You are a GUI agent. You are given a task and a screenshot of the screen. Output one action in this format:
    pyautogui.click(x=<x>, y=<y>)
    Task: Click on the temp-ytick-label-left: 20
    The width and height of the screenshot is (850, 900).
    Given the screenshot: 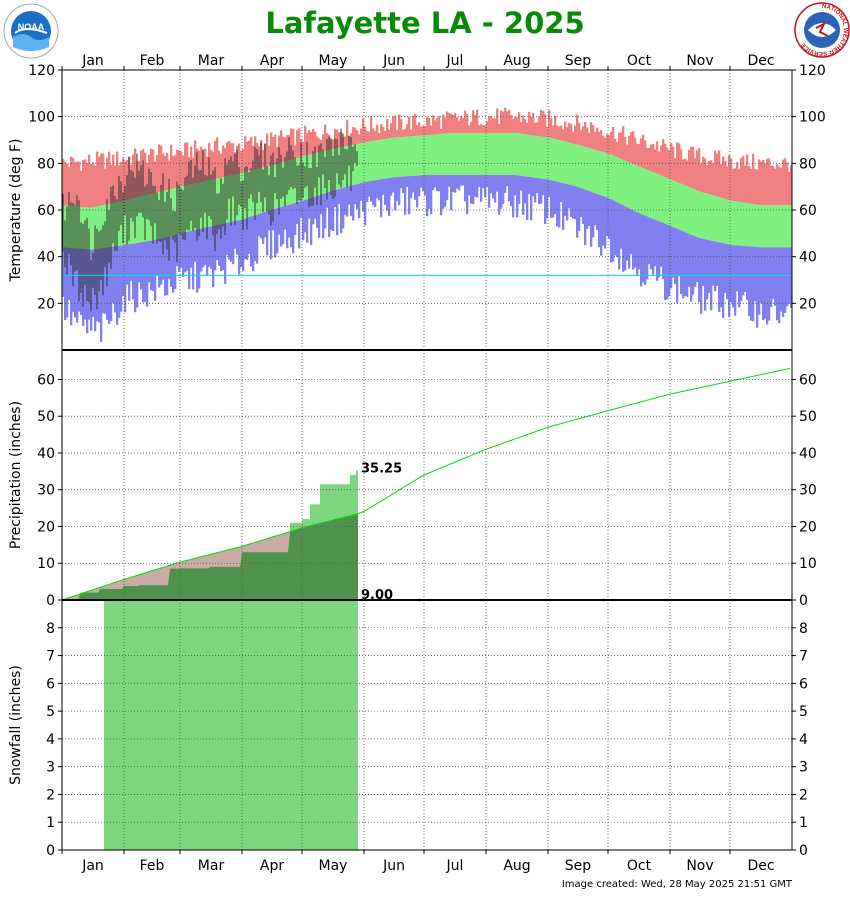 What is the action you would take?
    pyautogui.click(x=46, y=304)
    